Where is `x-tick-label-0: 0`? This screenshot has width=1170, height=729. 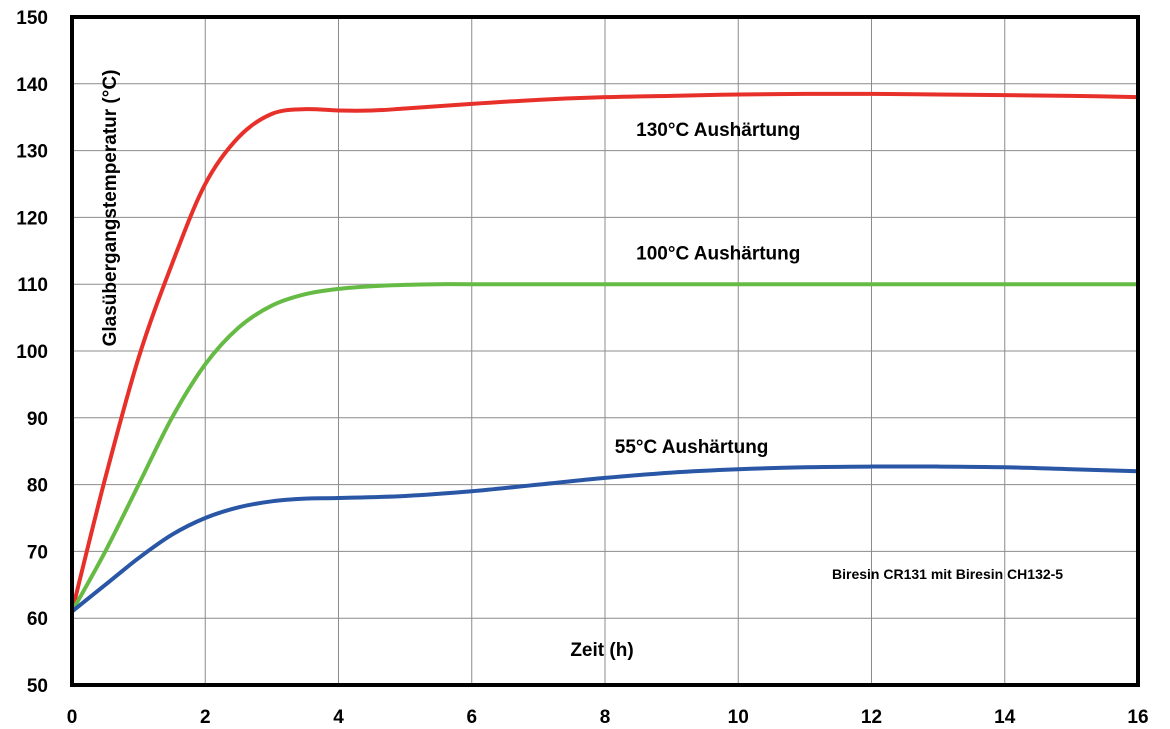 x-tick-label-0: 0 is located at coordinates (72, 717).